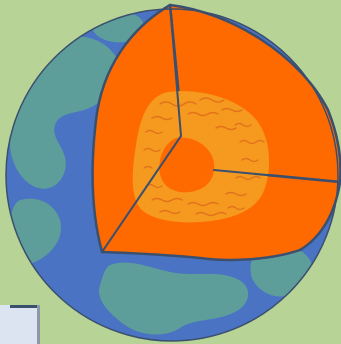  I want to click on corner-window-fragment, so click(20, 324).